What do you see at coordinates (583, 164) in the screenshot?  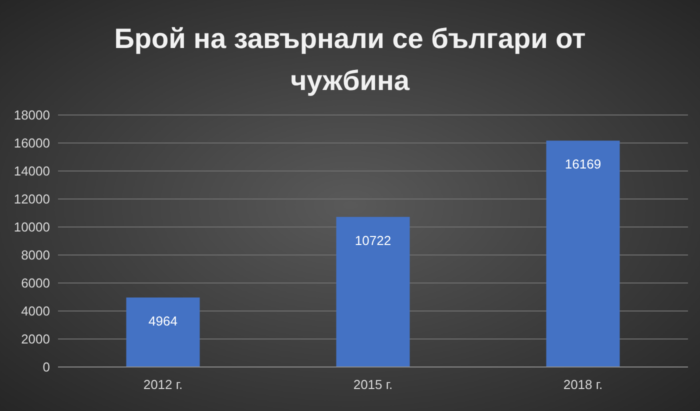 I see `data-label: 16169` at bounding box center [583, 164].